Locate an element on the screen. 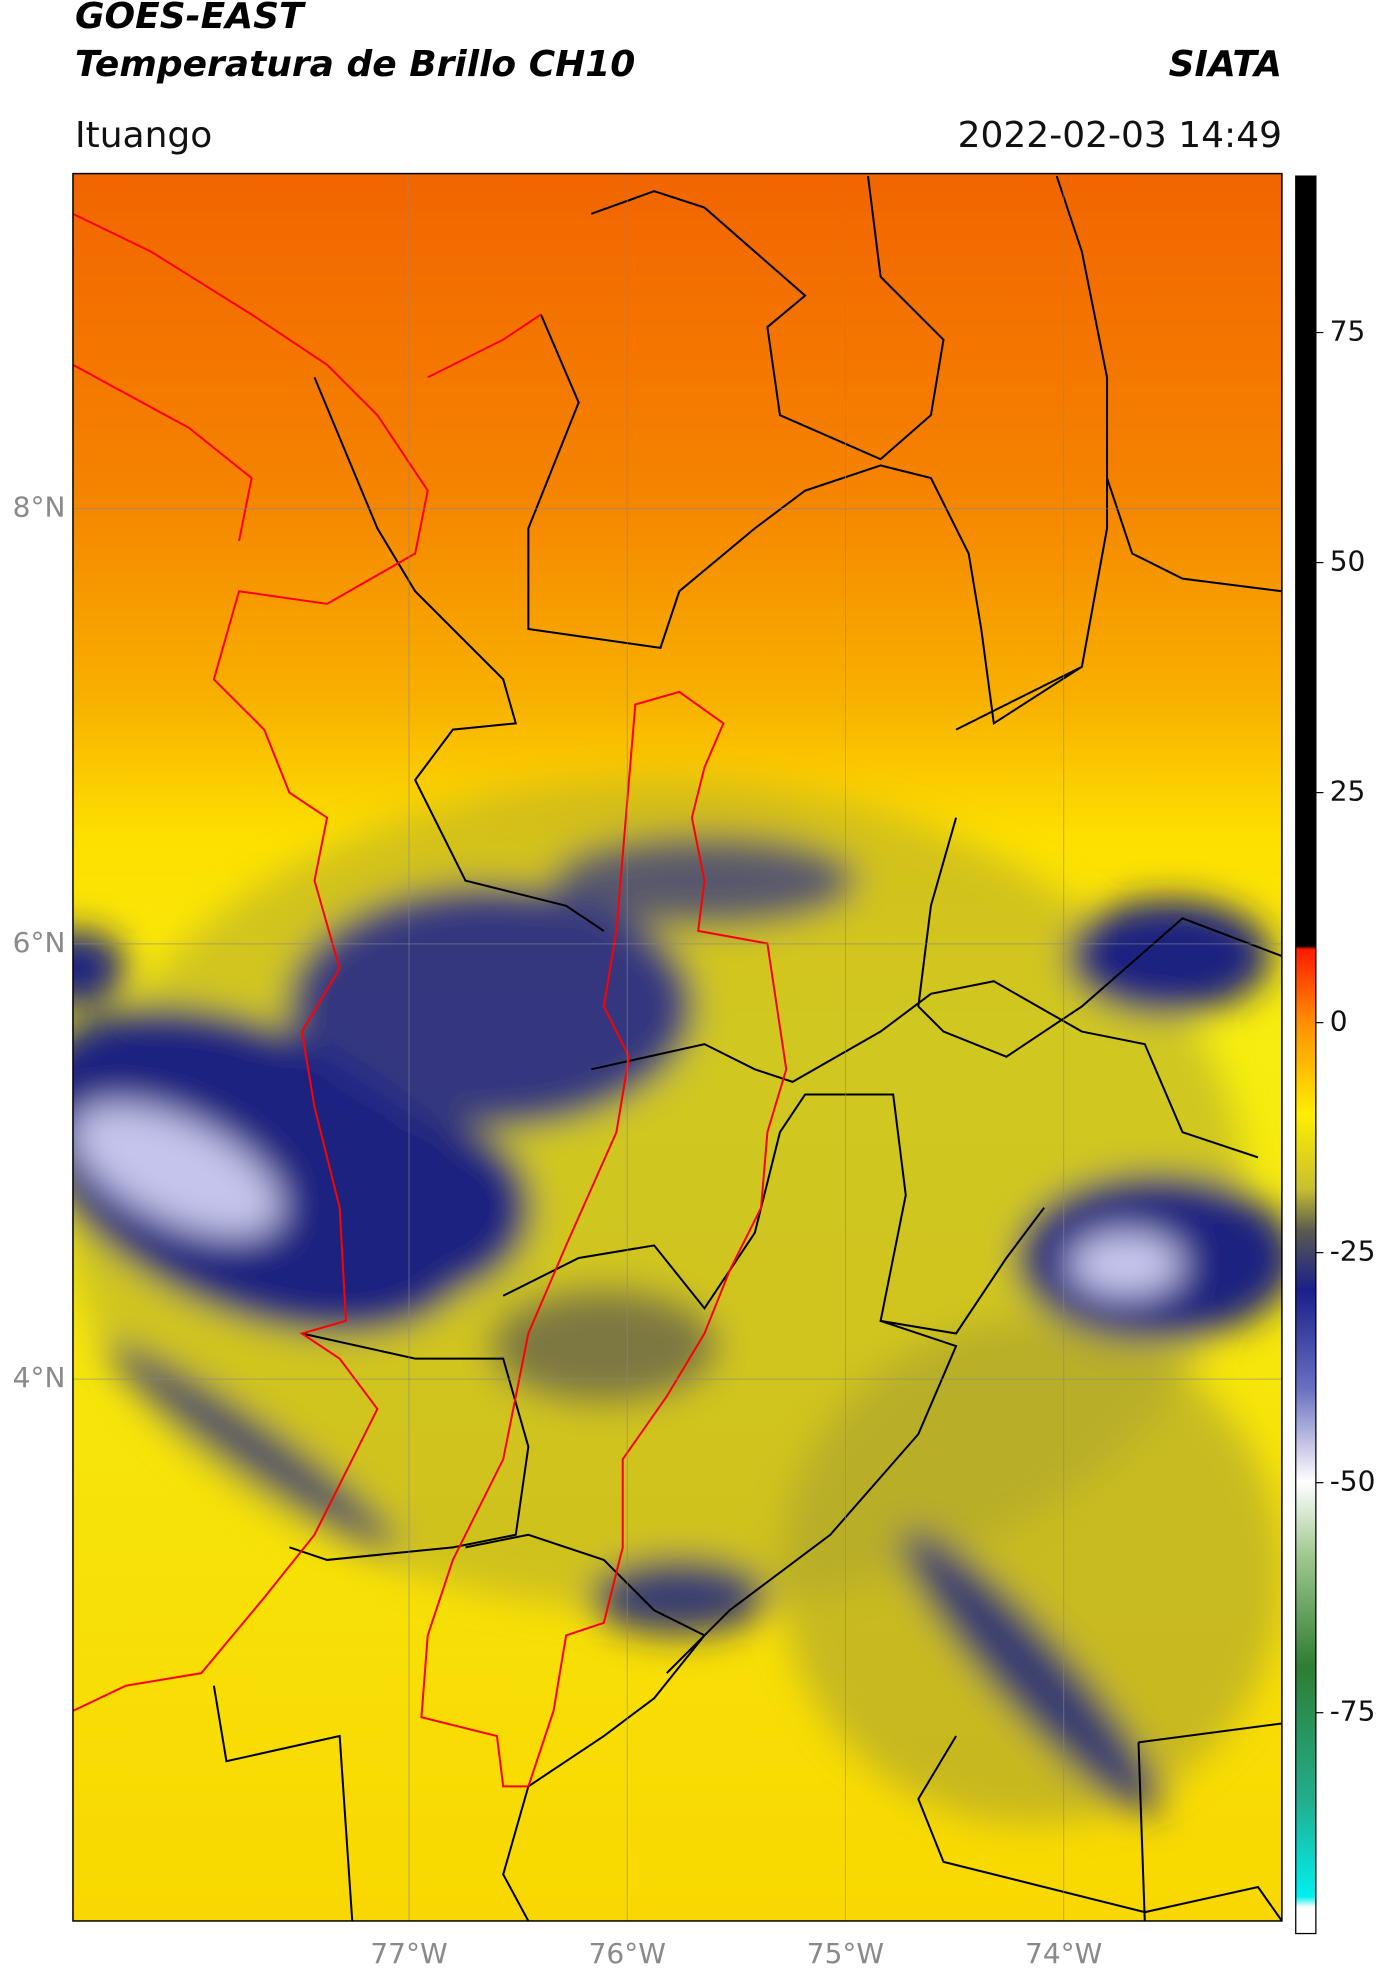 The width and height of the screenshot is (1384, 1981). colorbar-label: 50 is located at coordinates (1348, 561).